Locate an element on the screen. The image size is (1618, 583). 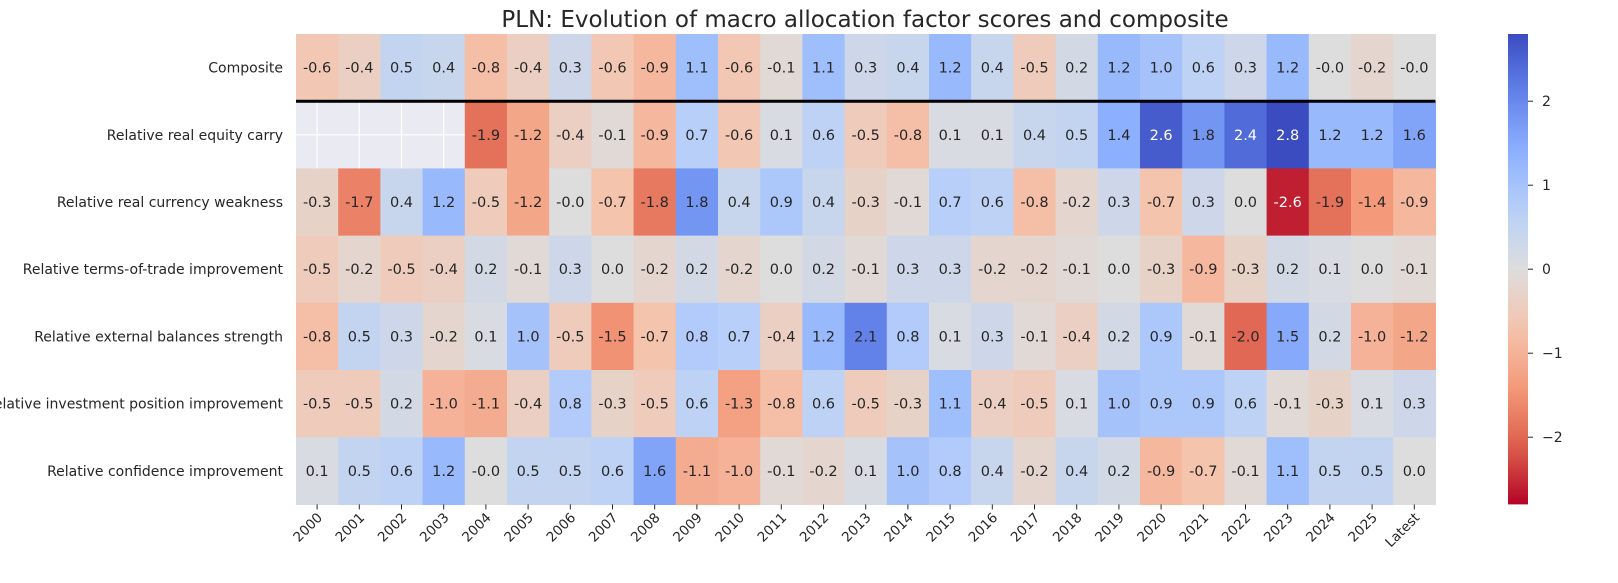
heatmap-cell-value: 0.6 is located at coordinates (823, 136).